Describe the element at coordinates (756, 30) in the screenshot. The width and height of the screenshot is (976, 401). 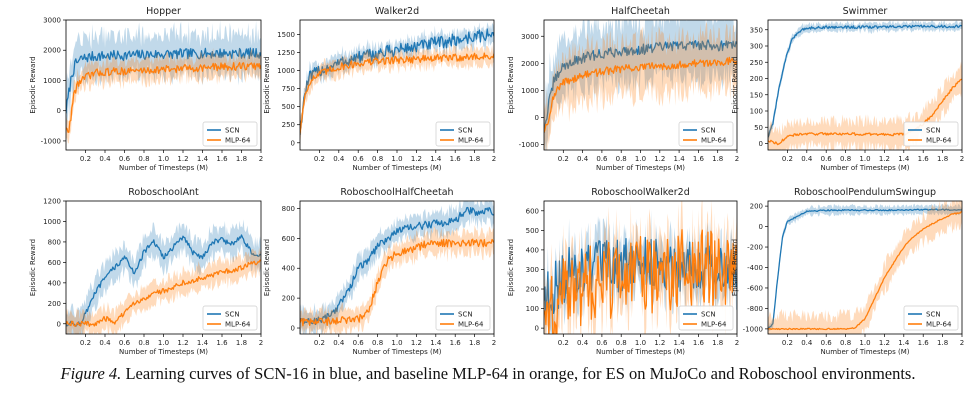
I see `y-tick-label: 350` at that location.